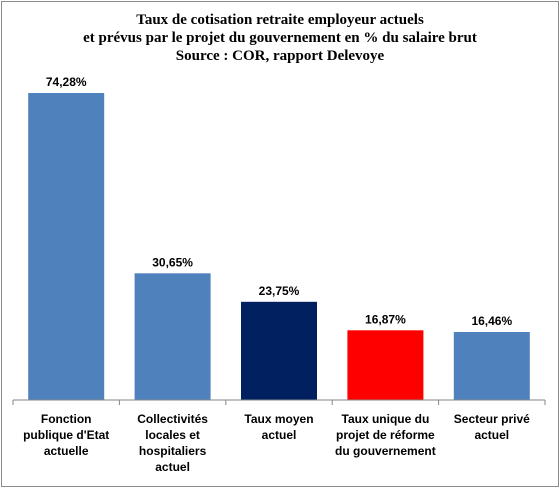 The height and width of the screenshot is (488, 560). I want to click on bar-value-label: 16,46%, so click(491, 321).